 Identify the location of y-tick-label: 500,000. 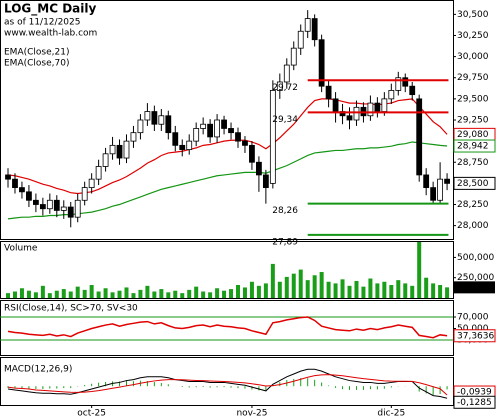
(475, 258).